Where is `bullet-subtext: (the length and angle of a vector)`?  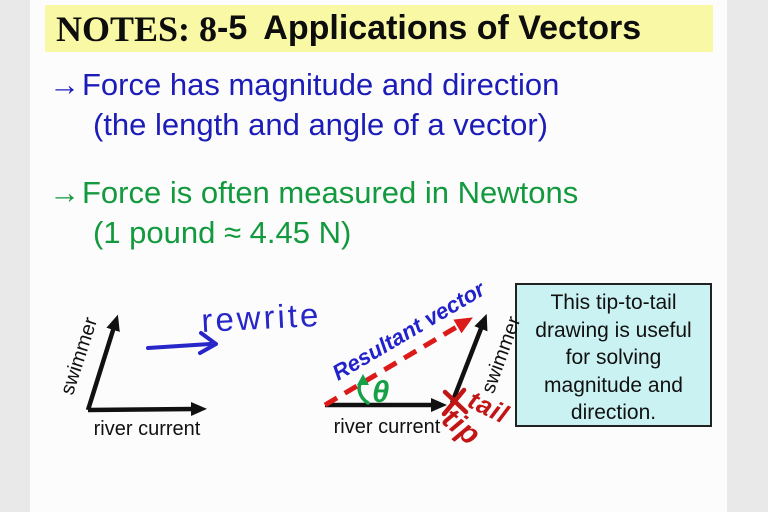
bullet-subtext: (the length and angle of a vector) is located at coordinates (320, 124).